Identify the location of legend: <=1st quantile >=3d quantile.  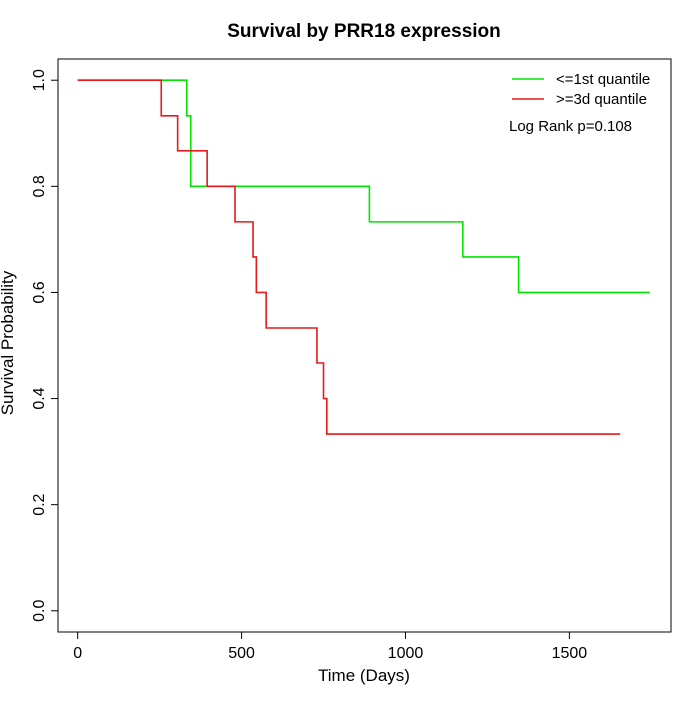
(581, 89).